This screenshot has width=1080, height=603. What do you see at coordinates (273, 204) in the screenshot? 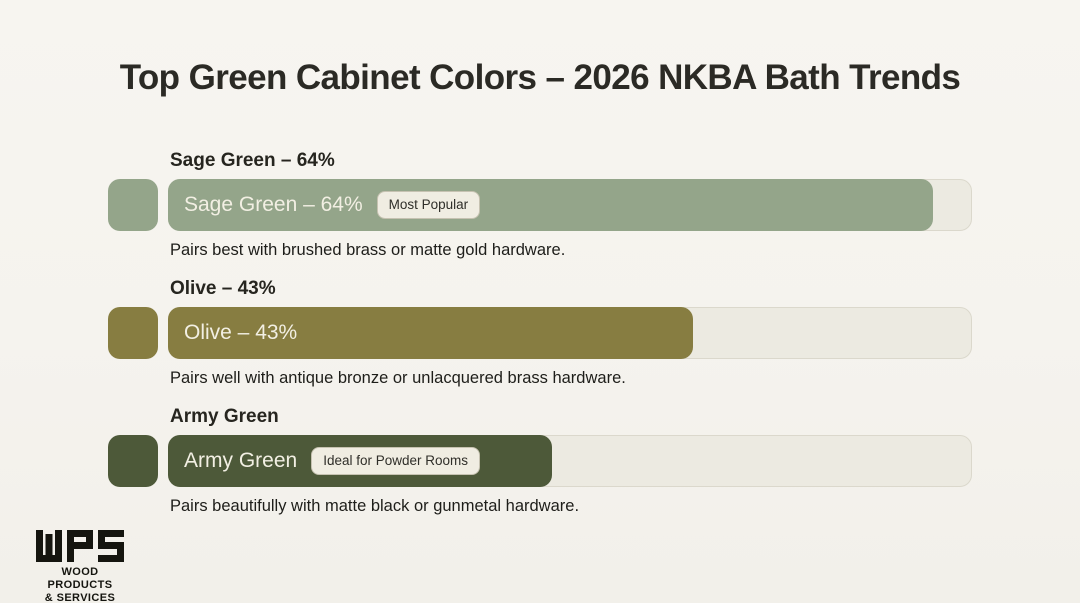
I see `bar-label: Sage Green – 64%` at bounding box center [273, 204].